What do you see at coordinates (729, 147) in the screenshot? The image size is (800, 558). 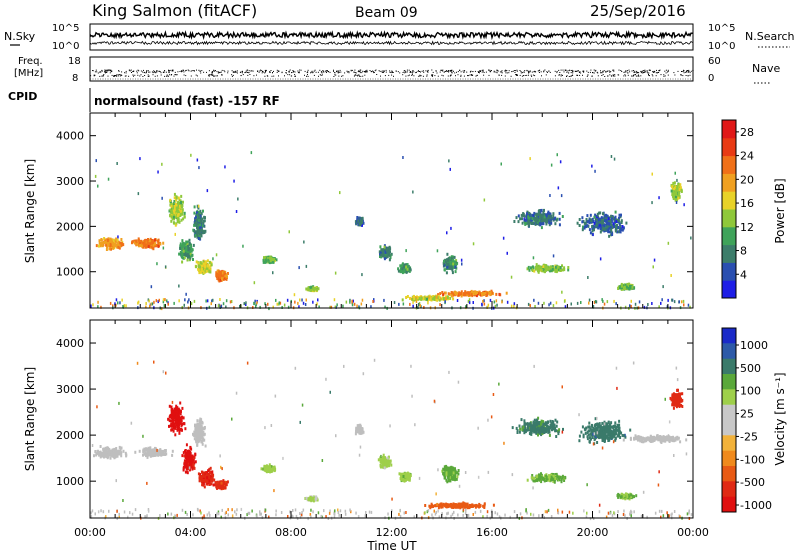 I see `colorbar-cell` at bounding box center [729, 147].